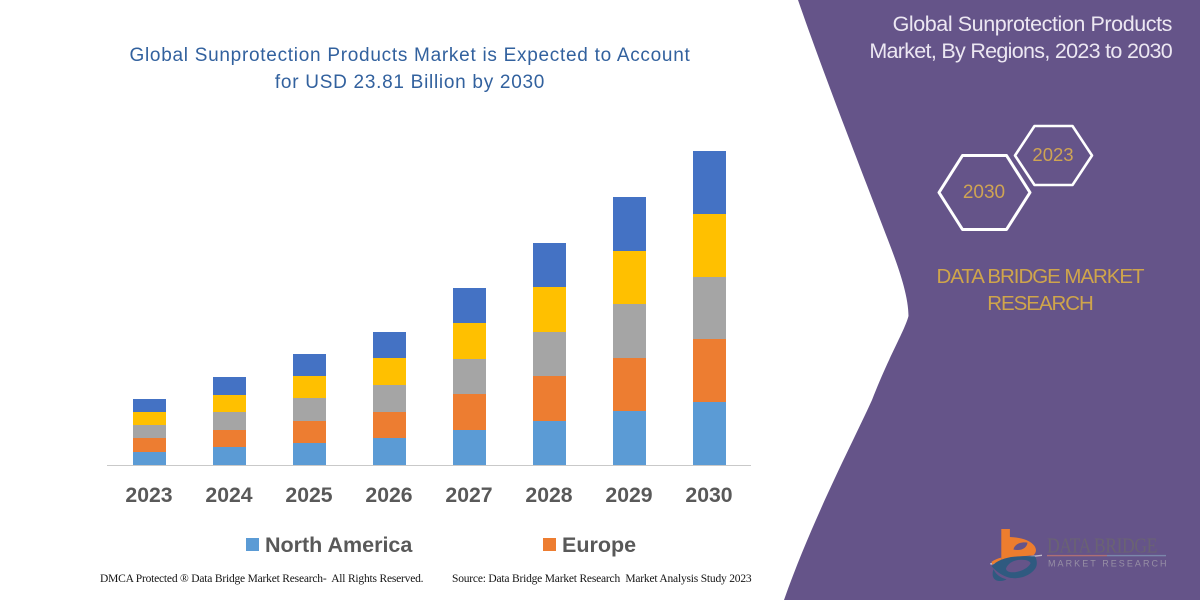  Describe the element at coordinates (1102, 546) in the screenshot. I see `svg-text: DATA BRIDGE` at that location.